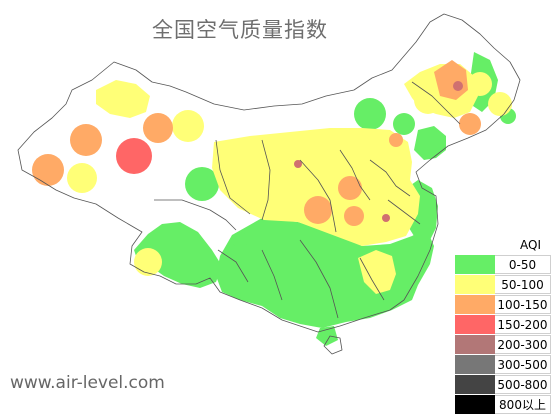  Describe the element at coordinates (523, 304) in the screenshot. I see `legend-label: 100-150` at that location.